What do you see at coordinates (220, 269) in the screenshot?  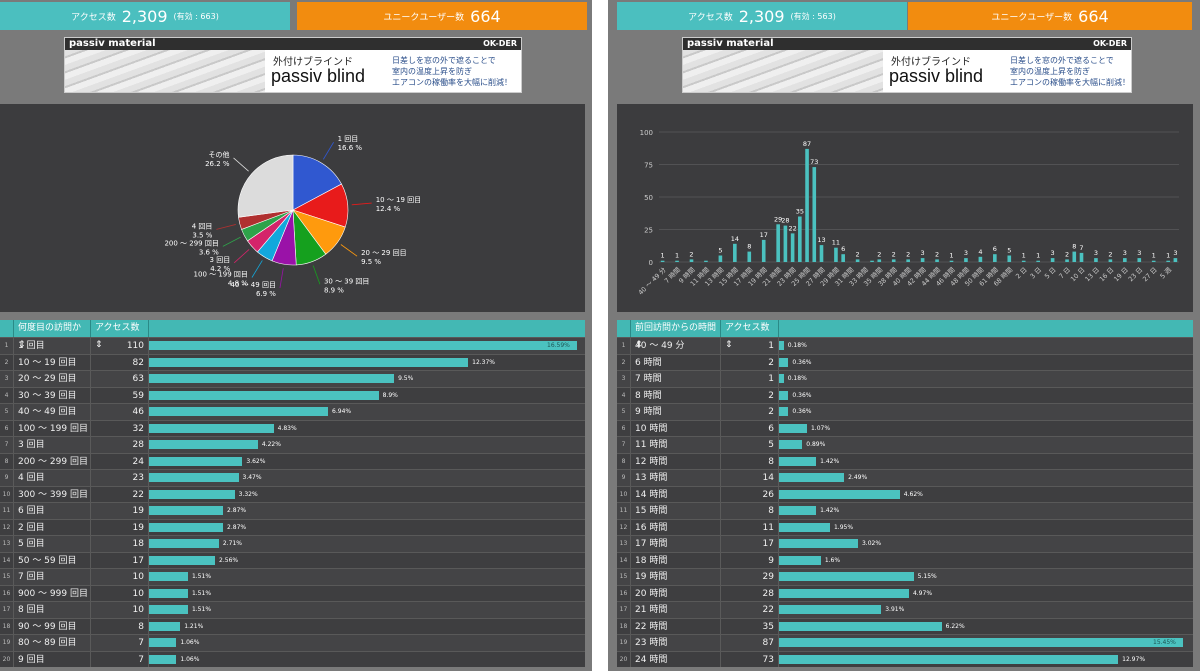 I see `pie-percent-label: 4.2 %` at bounding box center [220, 269].